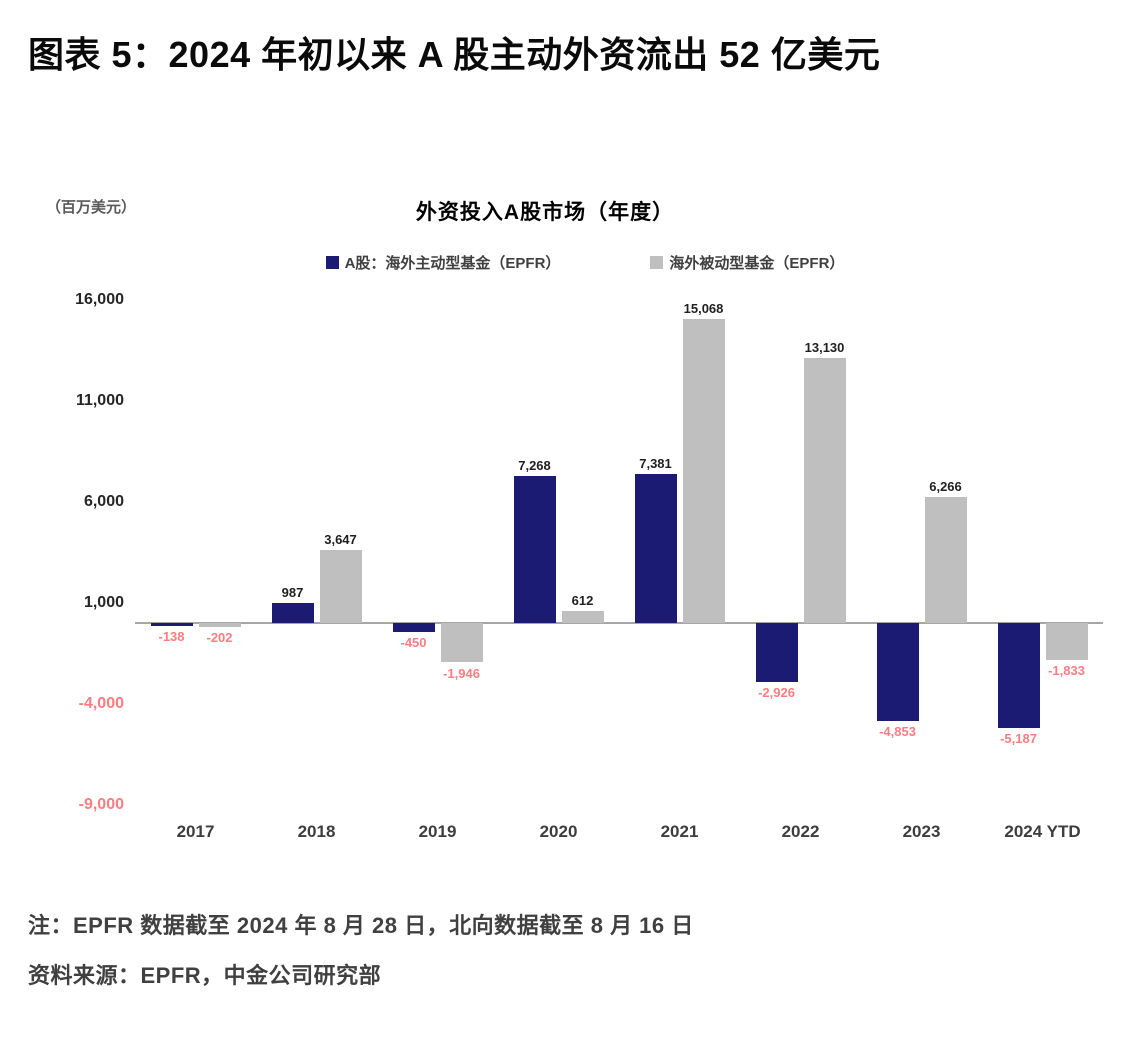 This screenshot has height=1038, width=1122. I want to click on y-tick-label: -9,000, so click(101, 804).